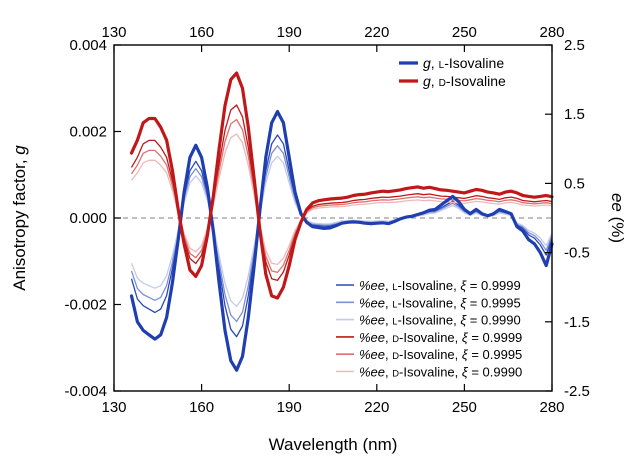  I want to click on x-tick-top-label: 280, so click(551, 32).